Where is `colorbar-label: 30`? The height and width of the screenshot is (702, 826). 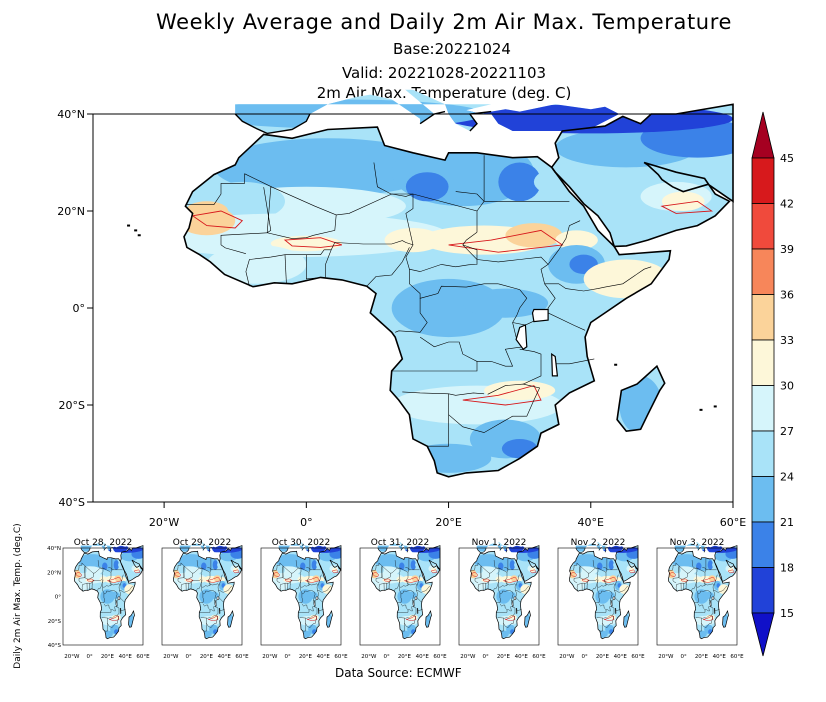
colorbar-label: 30 is located at coordinates (787, 386).